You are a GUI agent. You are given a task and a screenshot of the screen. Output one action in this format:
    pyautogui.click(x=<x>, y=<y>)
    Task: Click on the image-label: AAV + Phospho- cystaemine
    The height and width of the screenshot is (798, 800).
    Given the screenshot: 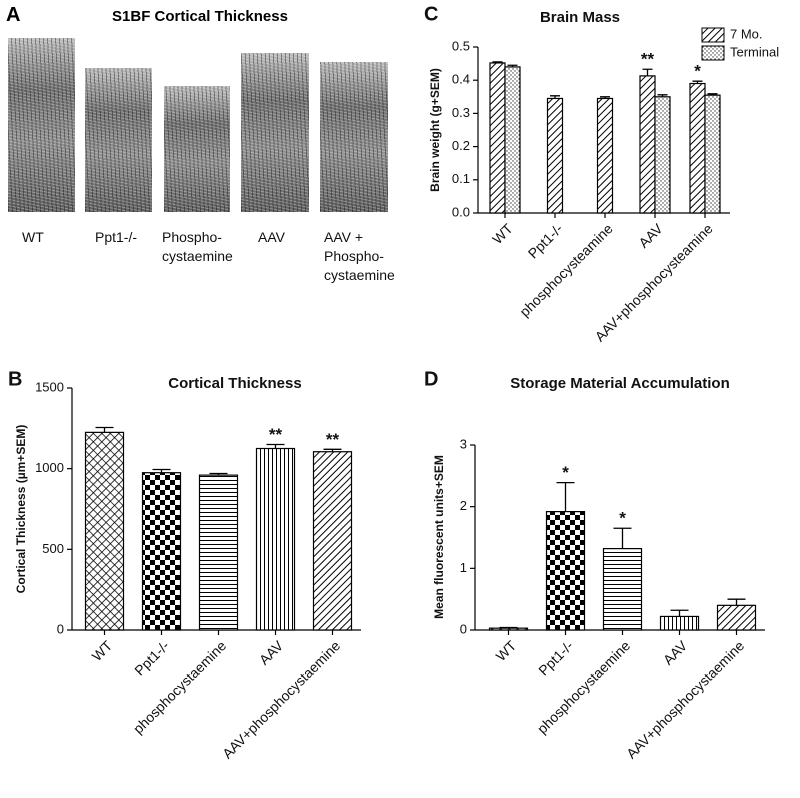 What is the action you would take?
    pyautogui.click(x=359, y=256)
    